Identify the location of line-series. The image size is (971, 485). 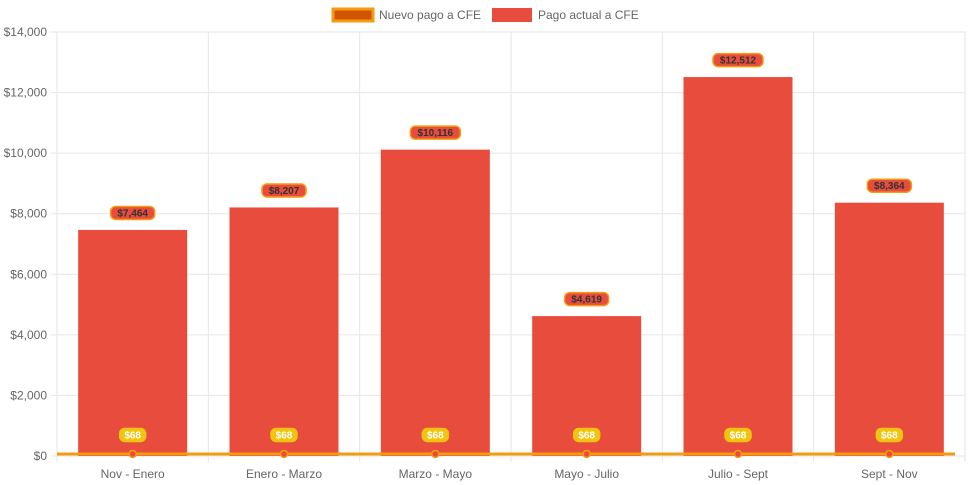
(506, 454).